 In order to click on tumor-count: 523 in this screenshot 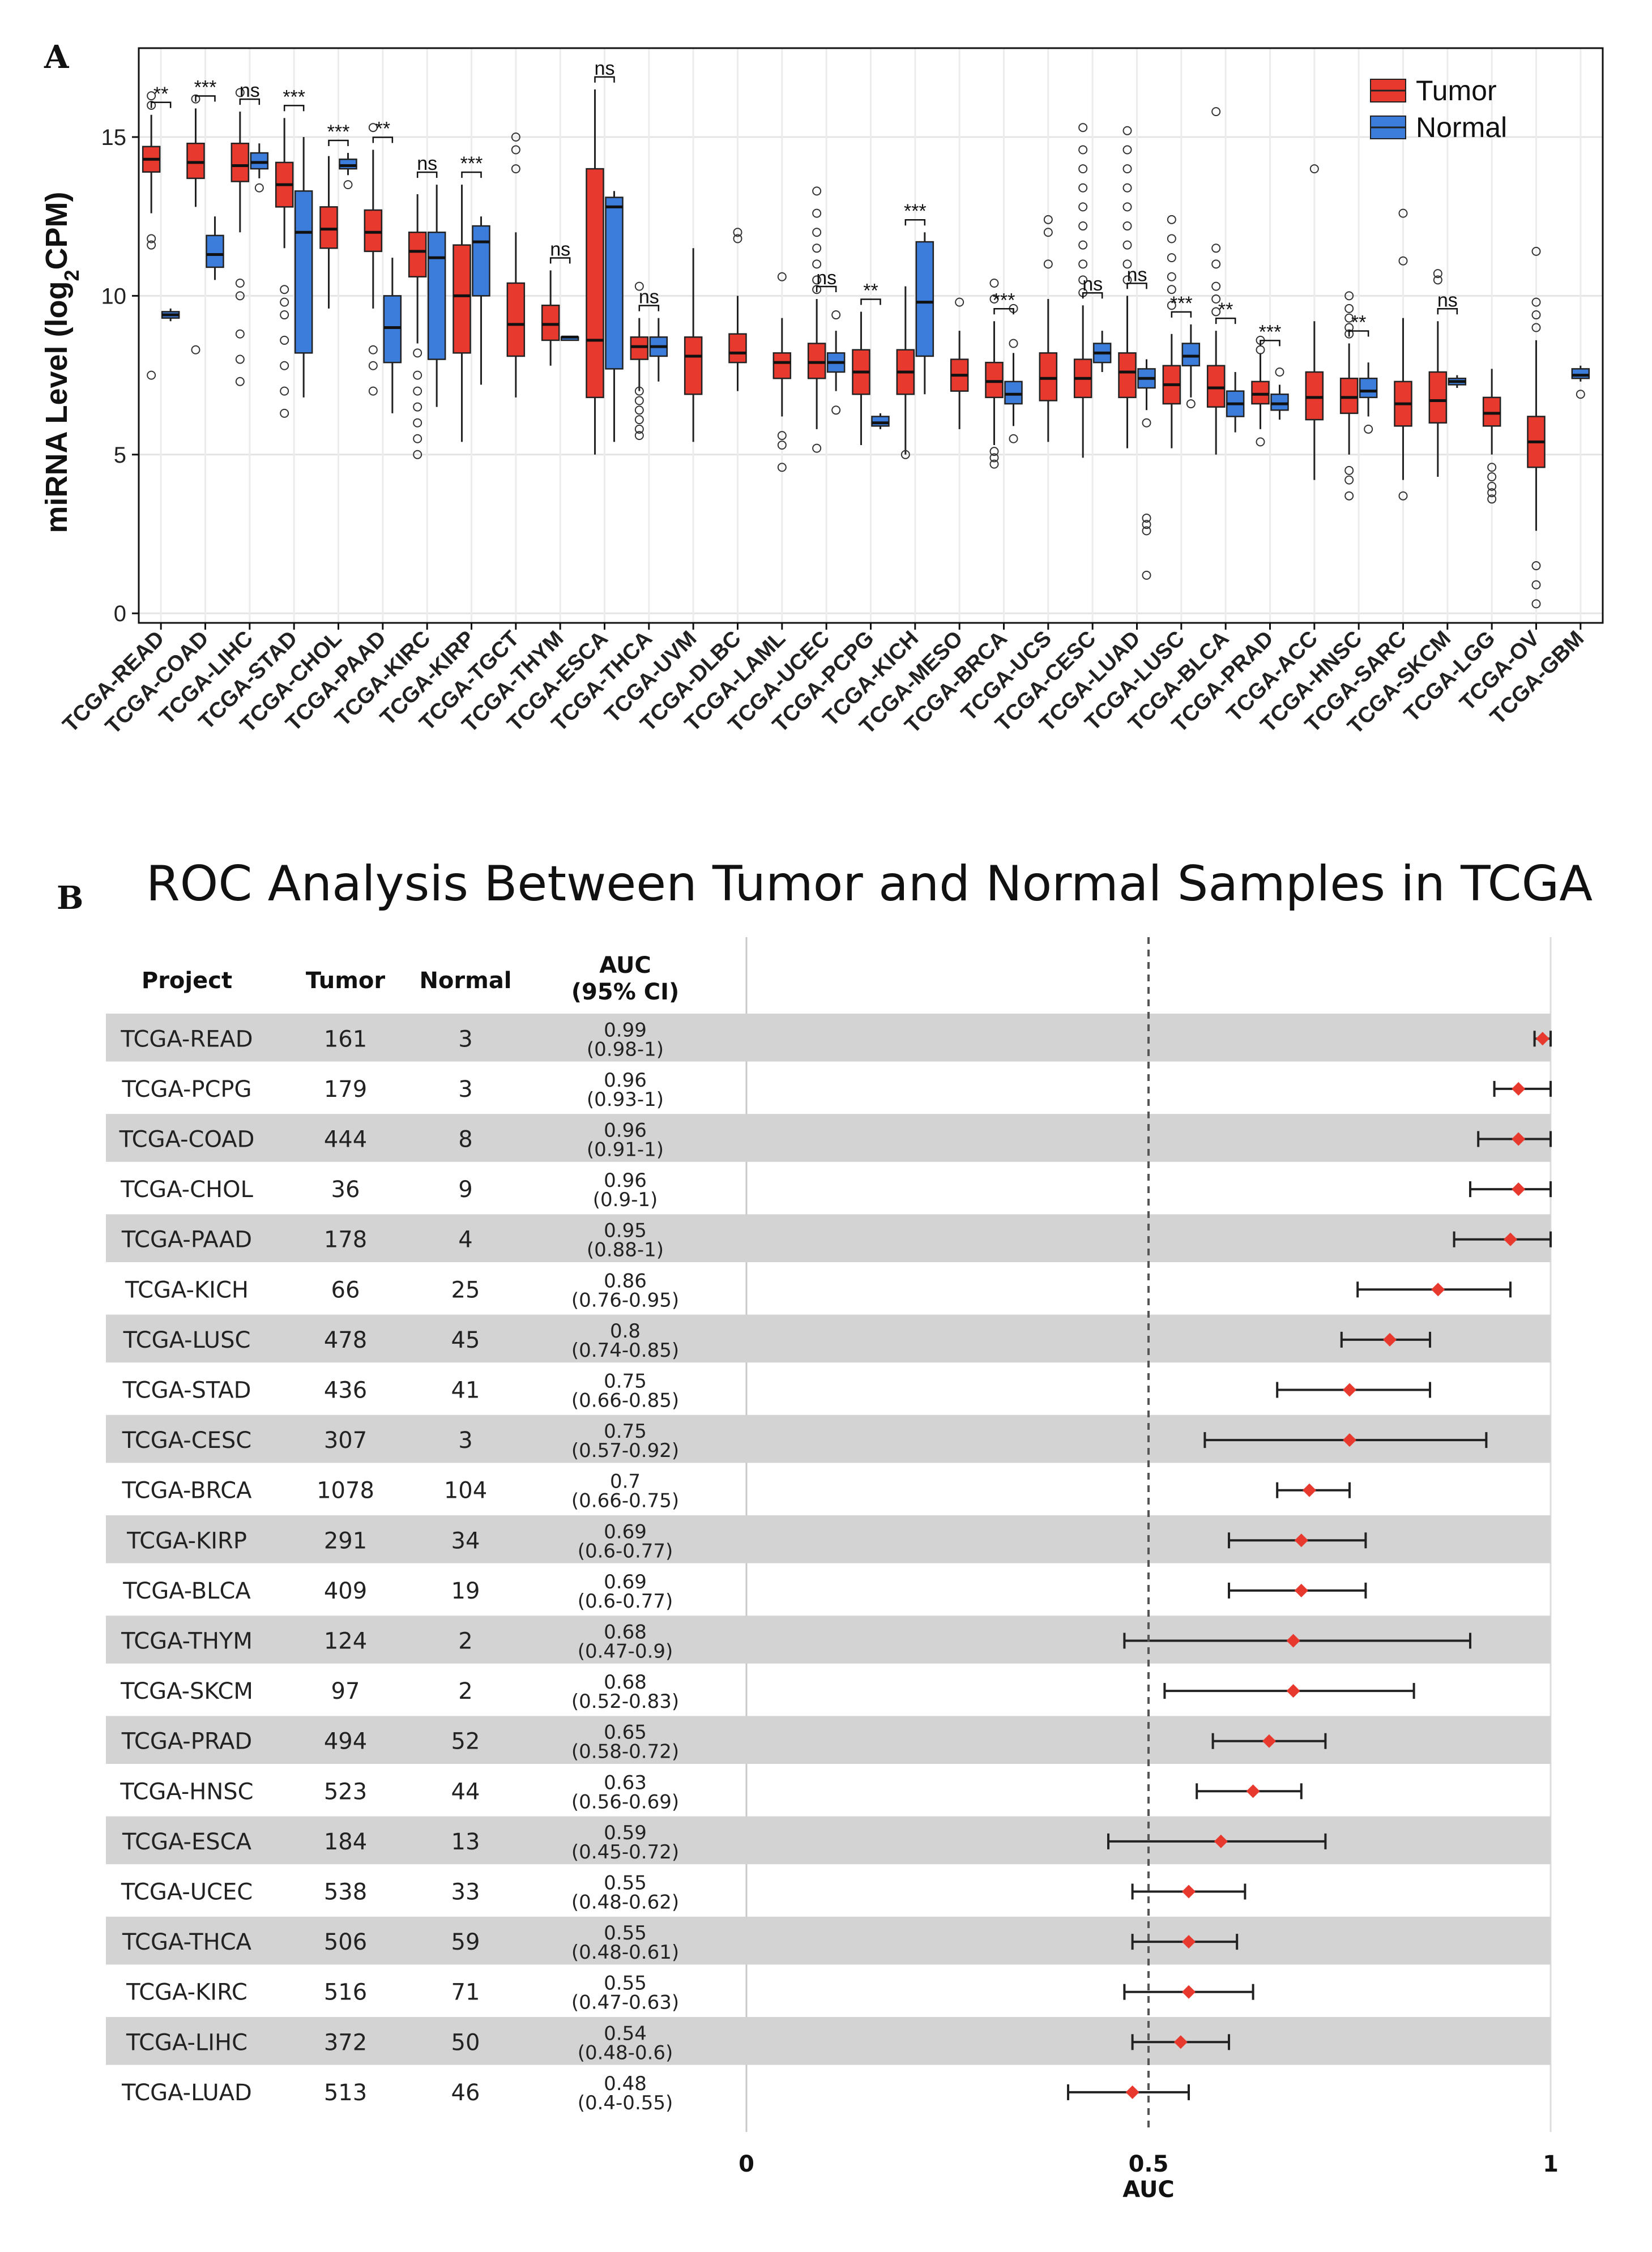, I will do `click(346, 1792)`.